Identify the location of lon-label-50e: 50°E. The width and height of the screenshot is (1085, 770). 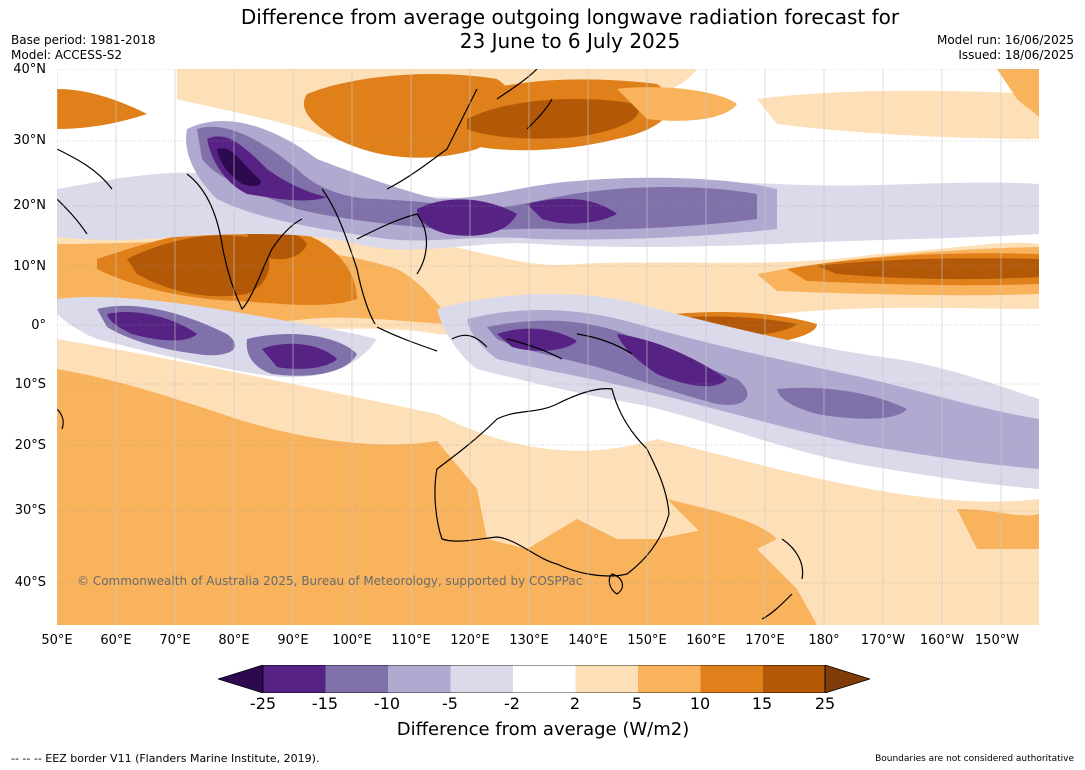
(57, 640).